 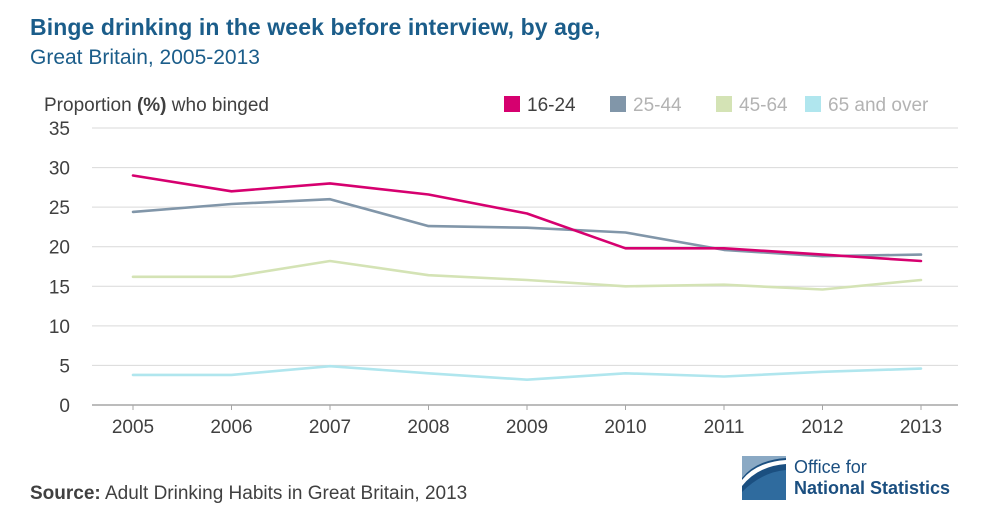 What do you see at coordinates (657, 105) in the screenshot?
I see `legend-label: 25-44` at bounding box center [657, 105].